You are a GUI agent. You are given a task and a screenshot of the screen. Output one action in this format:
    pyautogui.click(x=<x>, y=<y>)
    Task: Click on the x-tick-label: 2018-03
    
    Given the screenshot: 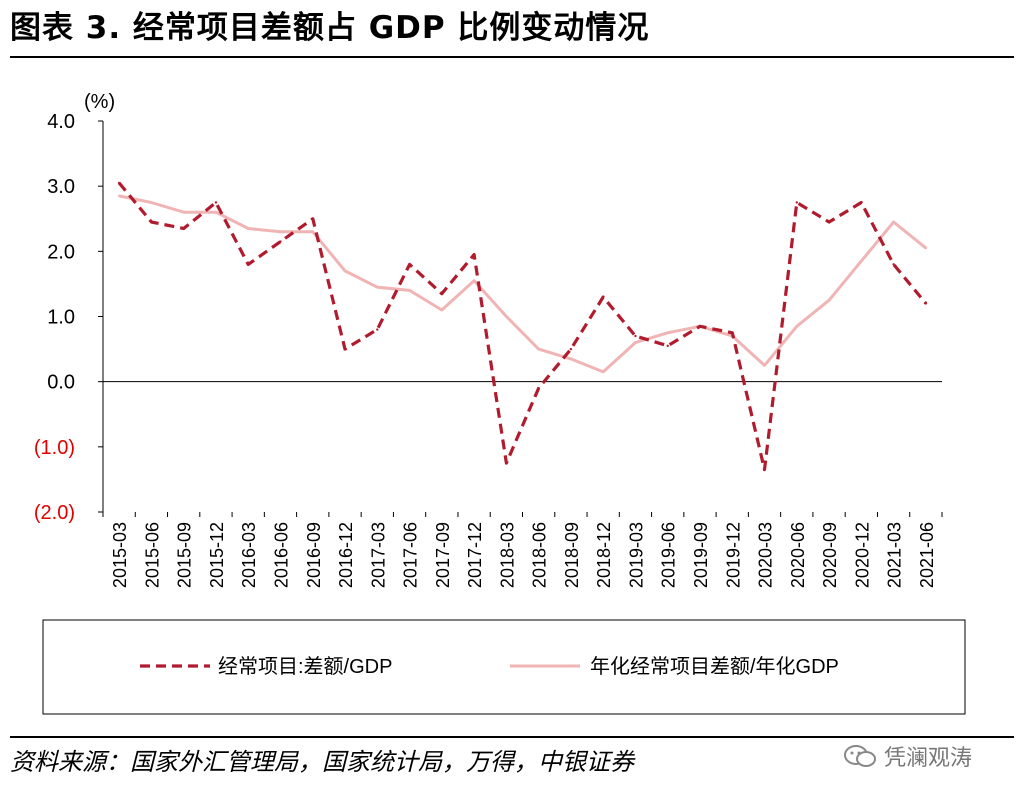 What is the action you would take?
    pyautogui.click(x=507, y=555)
    